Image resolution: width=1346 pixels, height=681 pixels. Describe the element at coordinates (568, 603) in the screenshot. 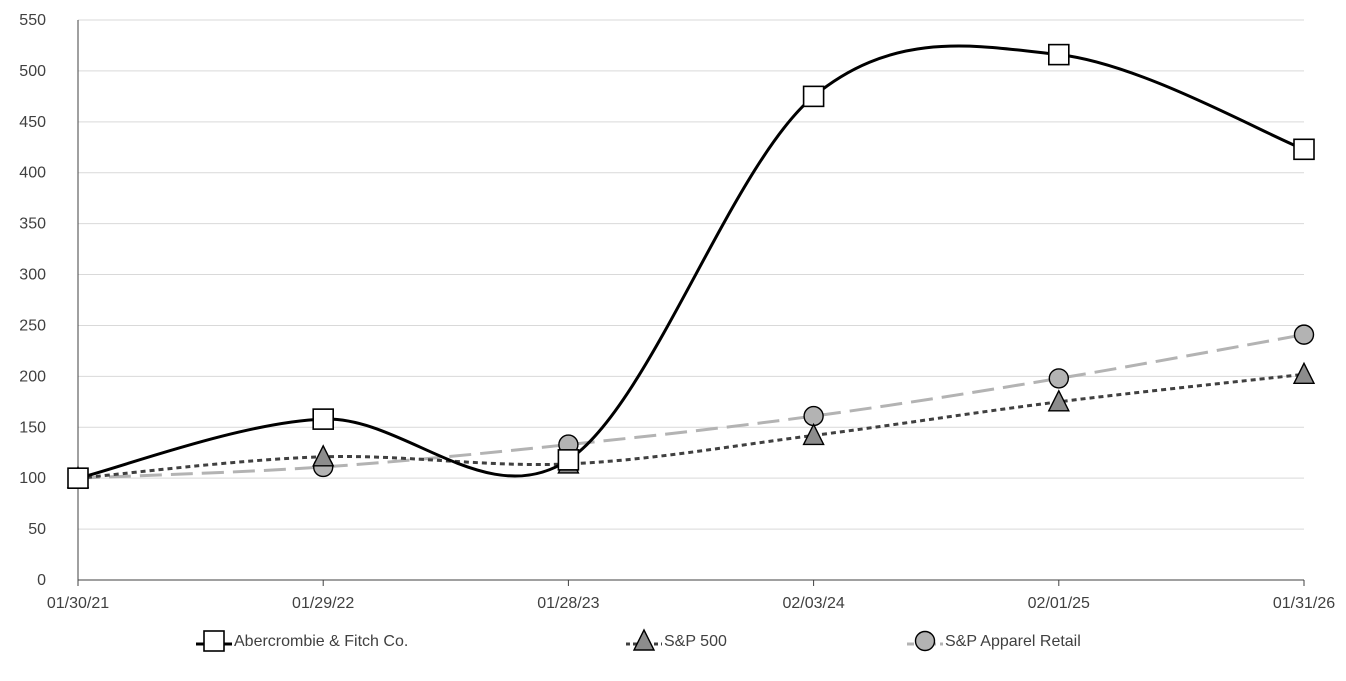

I see `x-tick-label: 01/28/23` at that location.